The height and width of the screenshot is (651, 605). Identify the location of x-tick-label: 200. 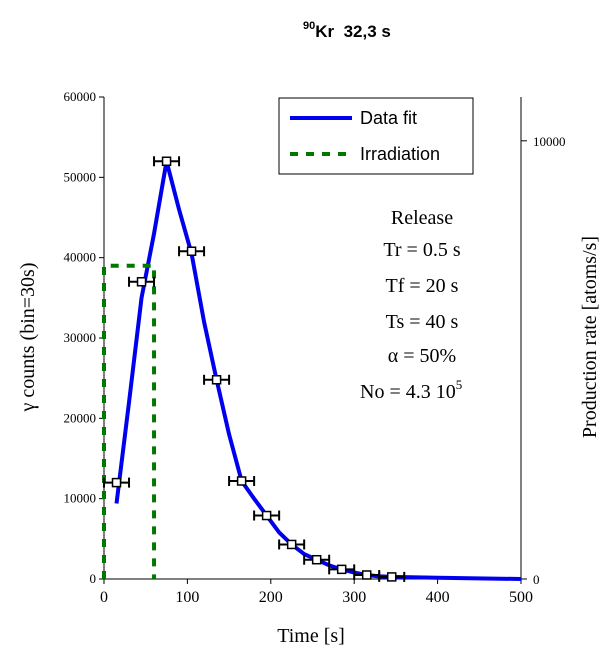
(271, 597).